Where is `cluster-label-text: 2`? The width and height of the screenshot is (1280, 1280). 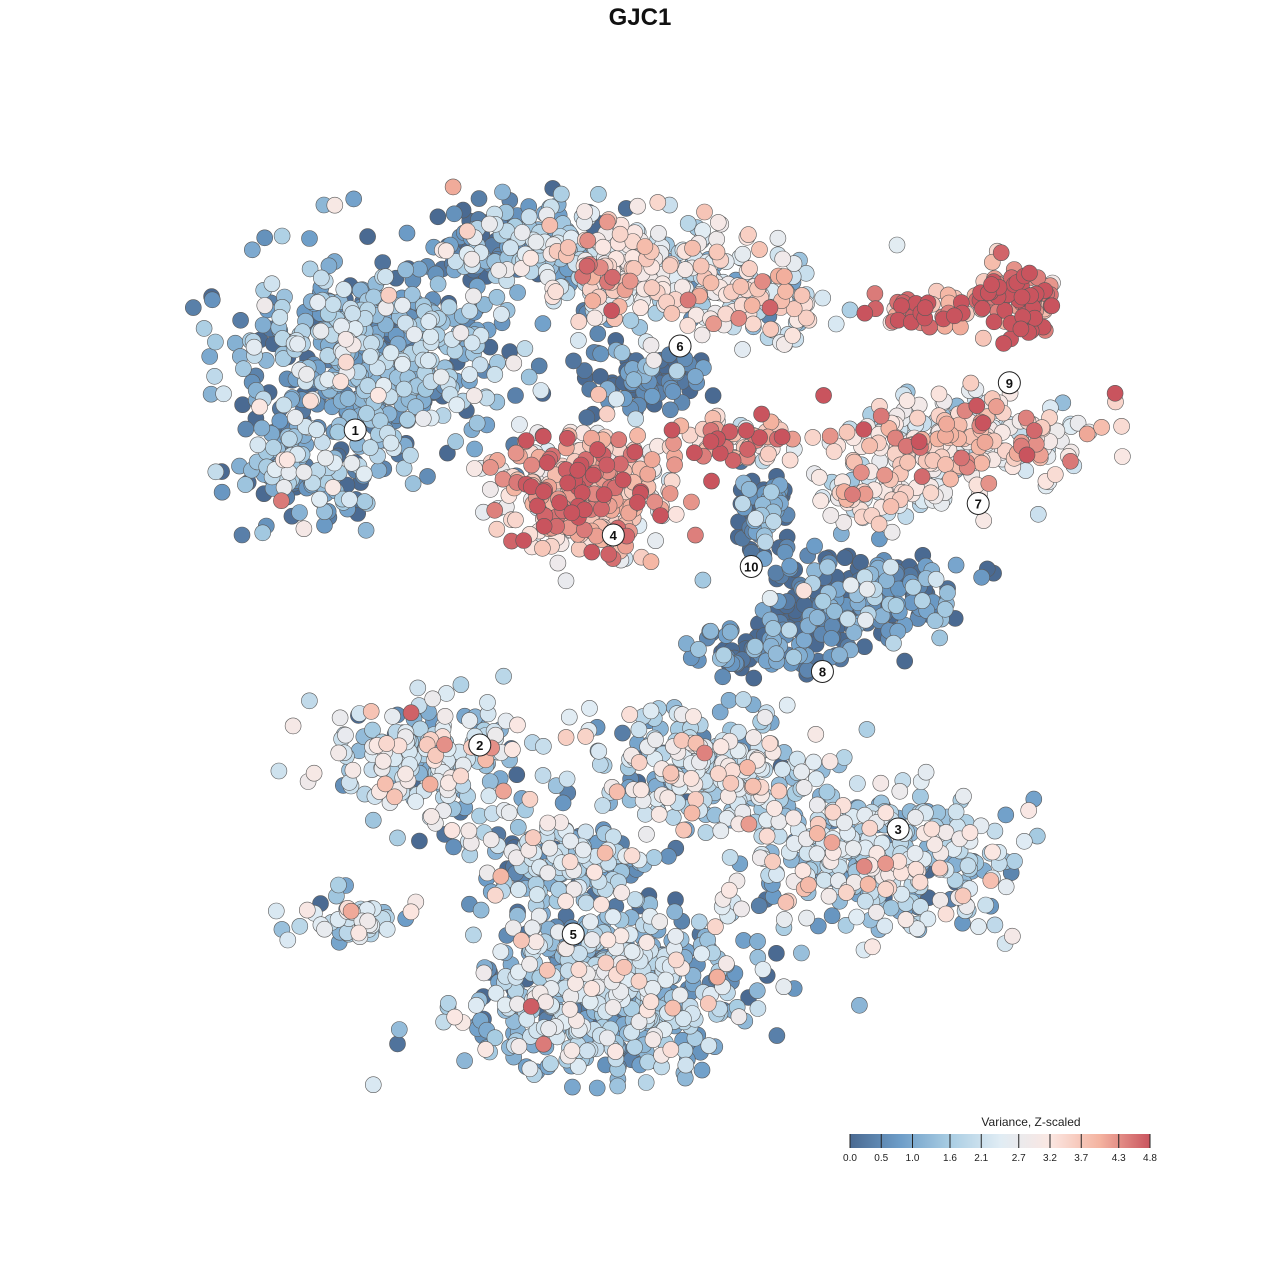 cluster-label-text: 2 is located at coordinates (479, 745).